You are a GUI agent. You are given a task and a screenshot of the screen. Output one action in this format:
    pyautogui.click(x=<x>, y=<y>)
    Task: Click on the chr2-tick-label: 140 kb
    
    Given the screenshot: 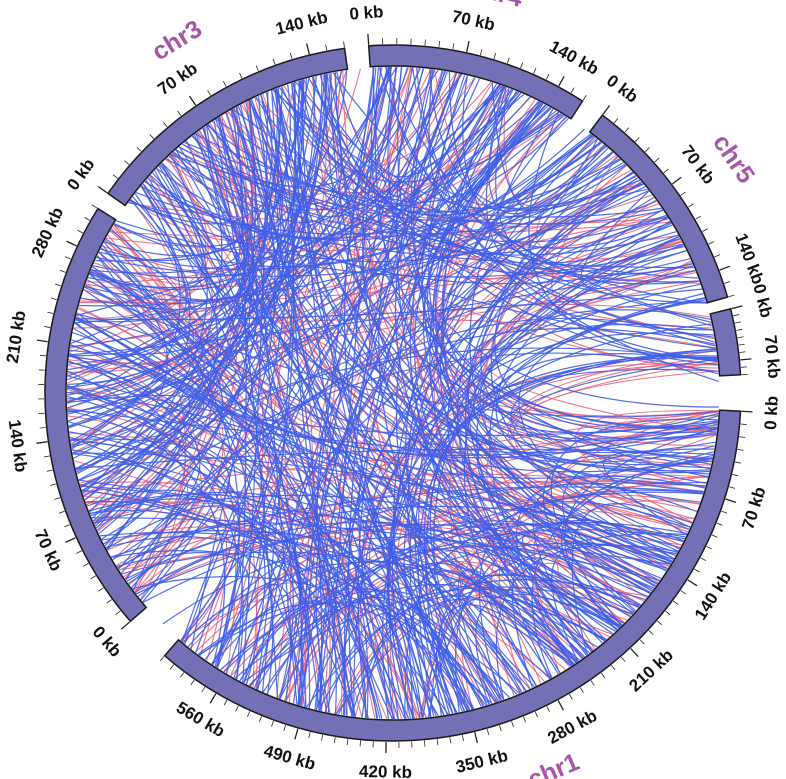 What is the action you would take?
    pyautogui.click(x=18, y=445)
    